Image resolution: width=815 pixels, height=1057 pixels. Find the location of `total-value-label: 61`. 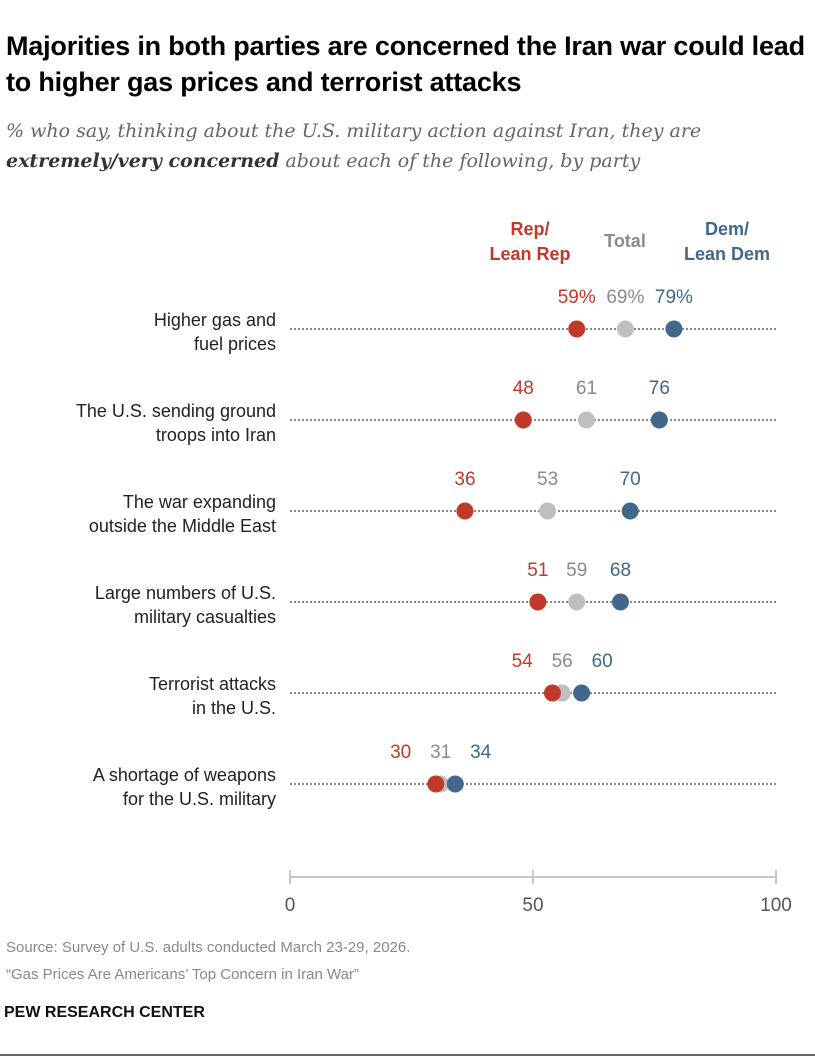

total-value-label: 61 is located at coordinates (586, 388).